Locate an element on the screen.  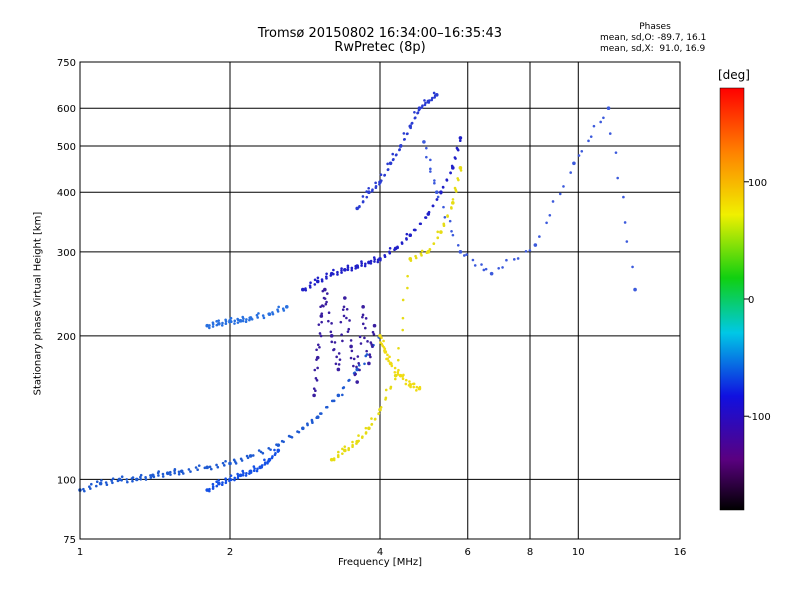
y-tick-label: 600 is located at coordinates (66, 109).